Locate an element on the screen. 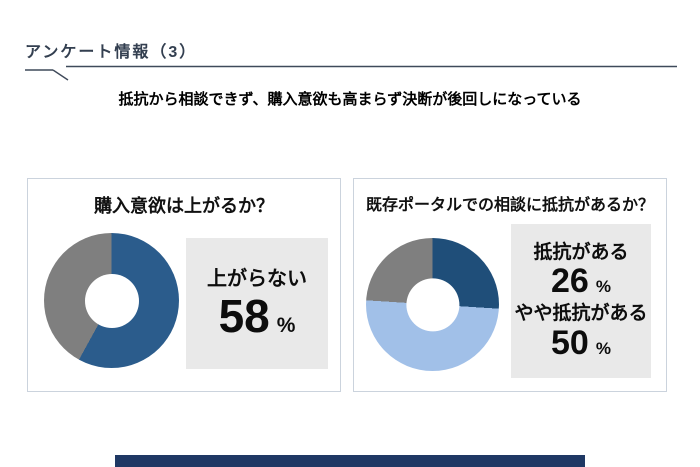  panel-question-purchase-intent: 購入意欲は上がるか？ is located at coordinates (184, 206).